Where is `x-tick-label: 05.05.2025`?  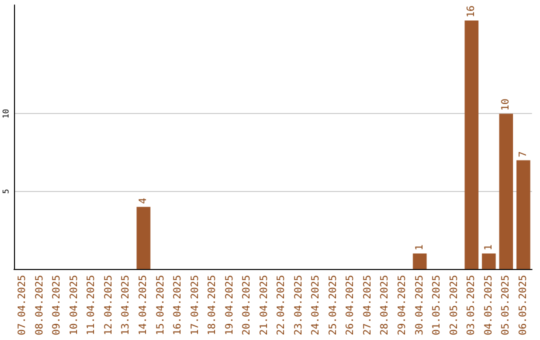
x-tick-label: 05.05.2025 is located at coordinates (506, 305).